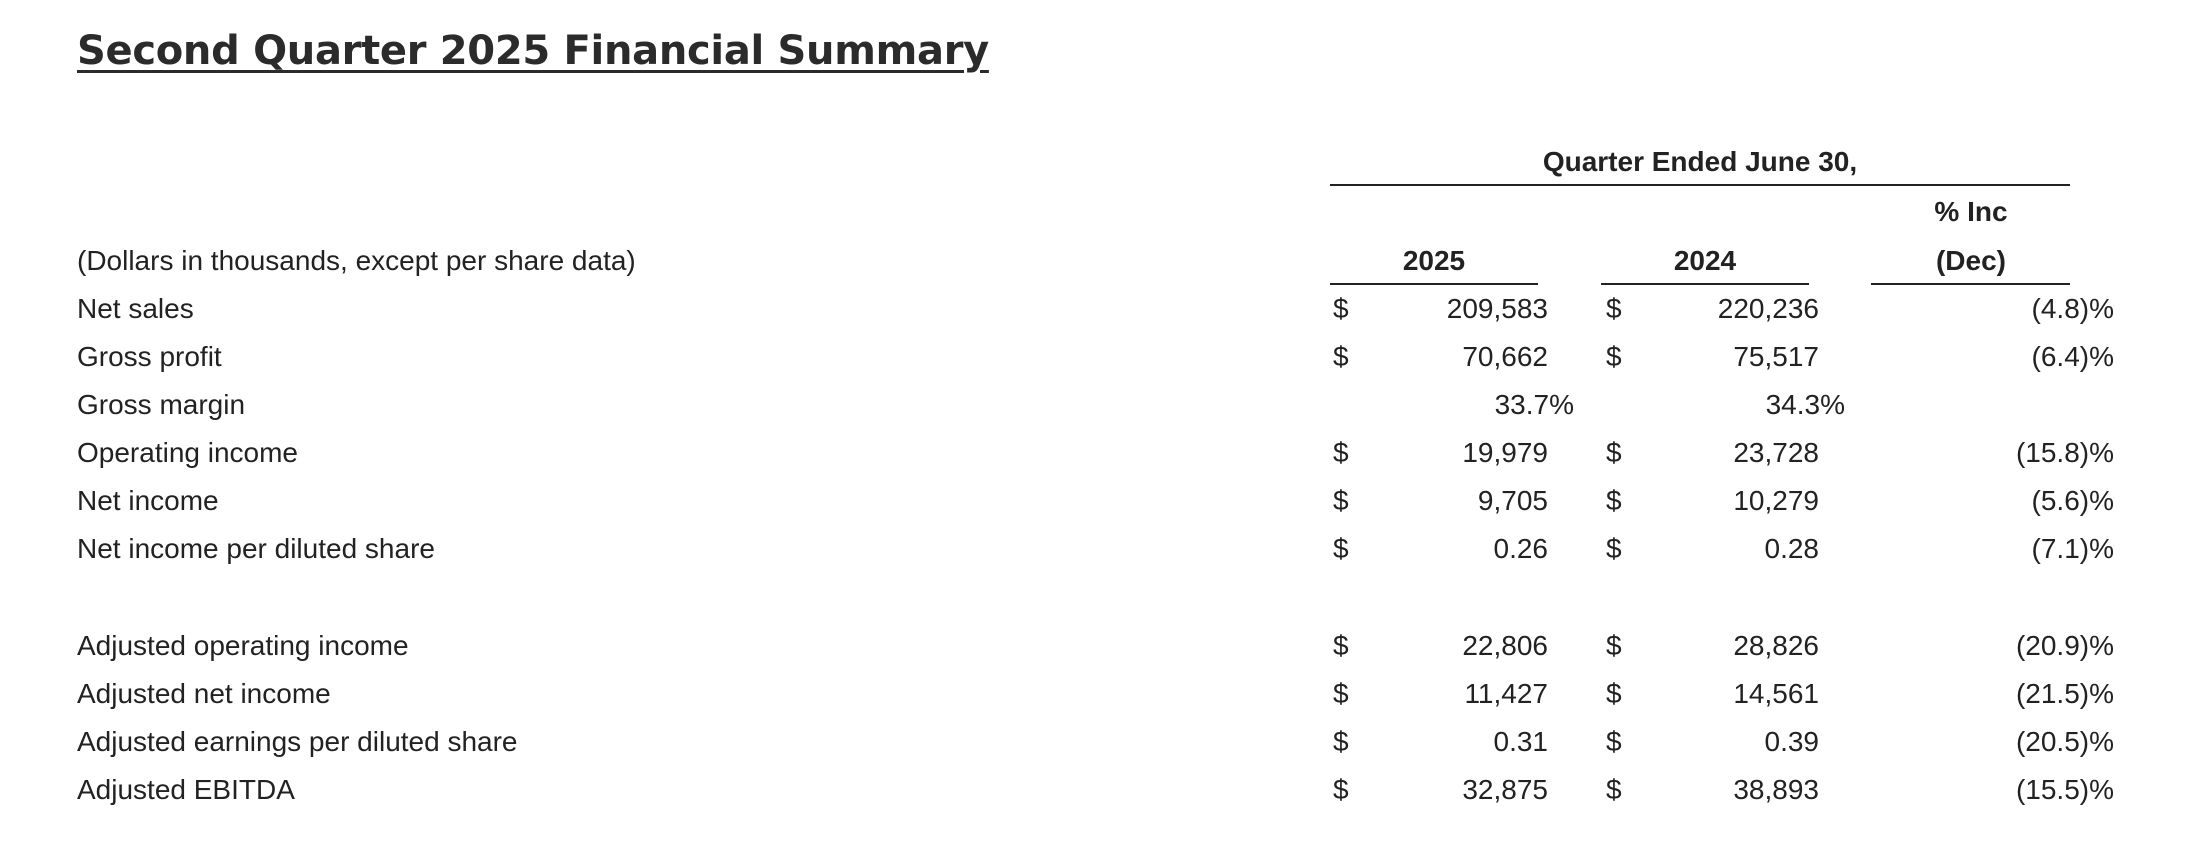 This screenshot has width=2200, height=864. I want to click on page-title: Second Quarter 2025 Financial Summary, so click(533, 51).